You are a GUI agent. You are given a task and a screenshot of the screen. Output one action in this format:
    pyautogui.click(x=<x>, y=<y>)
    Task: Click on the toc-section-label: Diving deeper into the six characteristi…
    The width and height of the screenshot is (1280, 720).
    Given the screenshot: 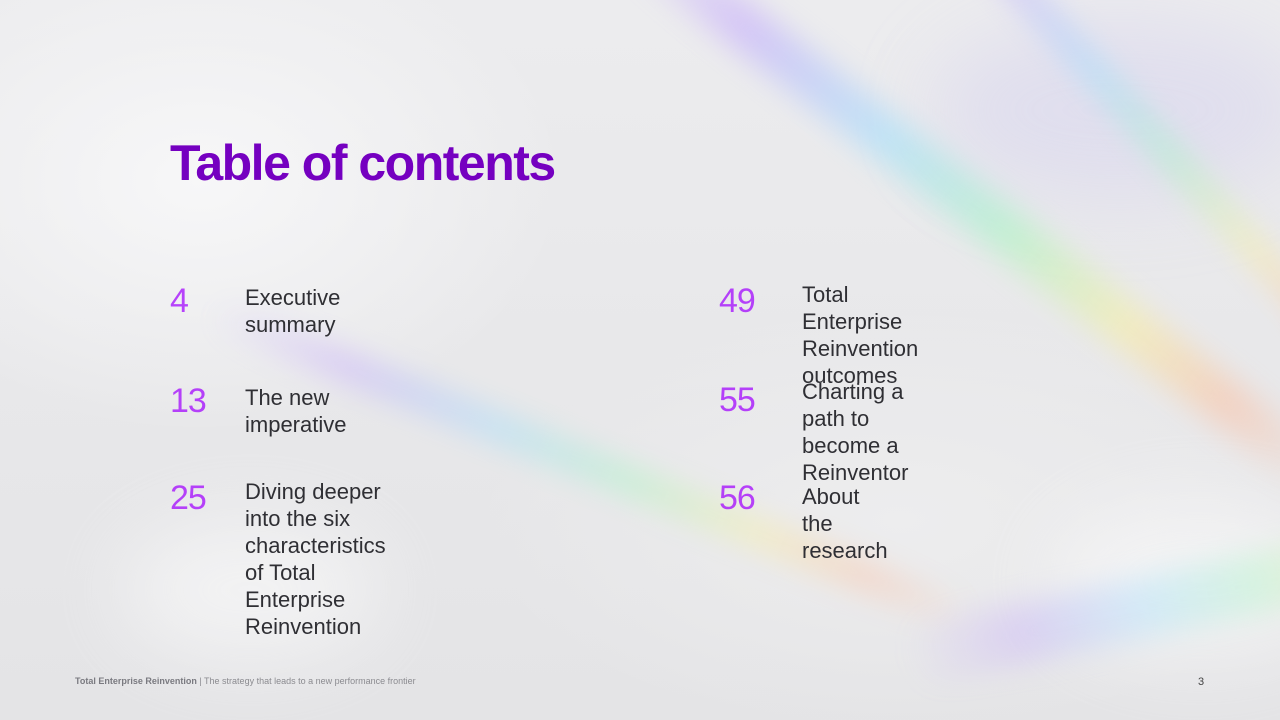 What is the action you would take?
    pyautogui.click(x=315, y=559)
    